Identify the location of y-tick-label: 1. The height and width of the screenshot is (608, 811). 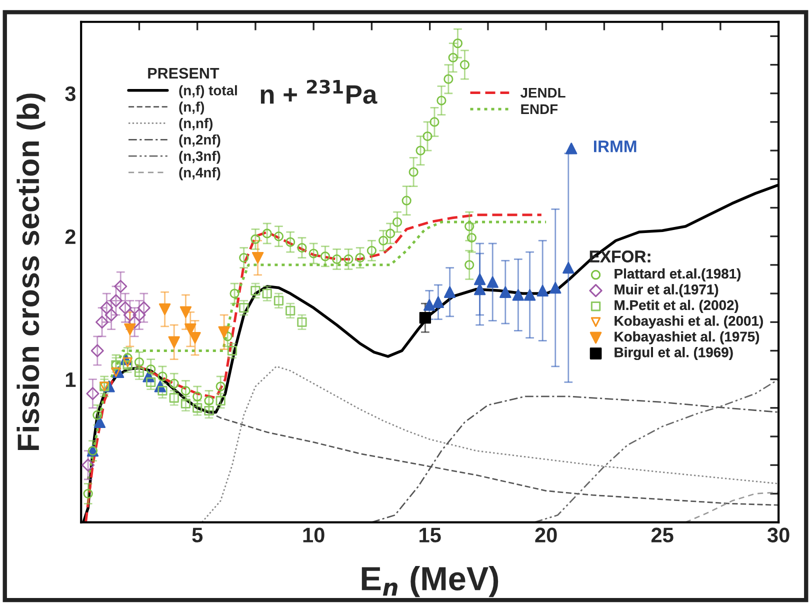
(71, 379).